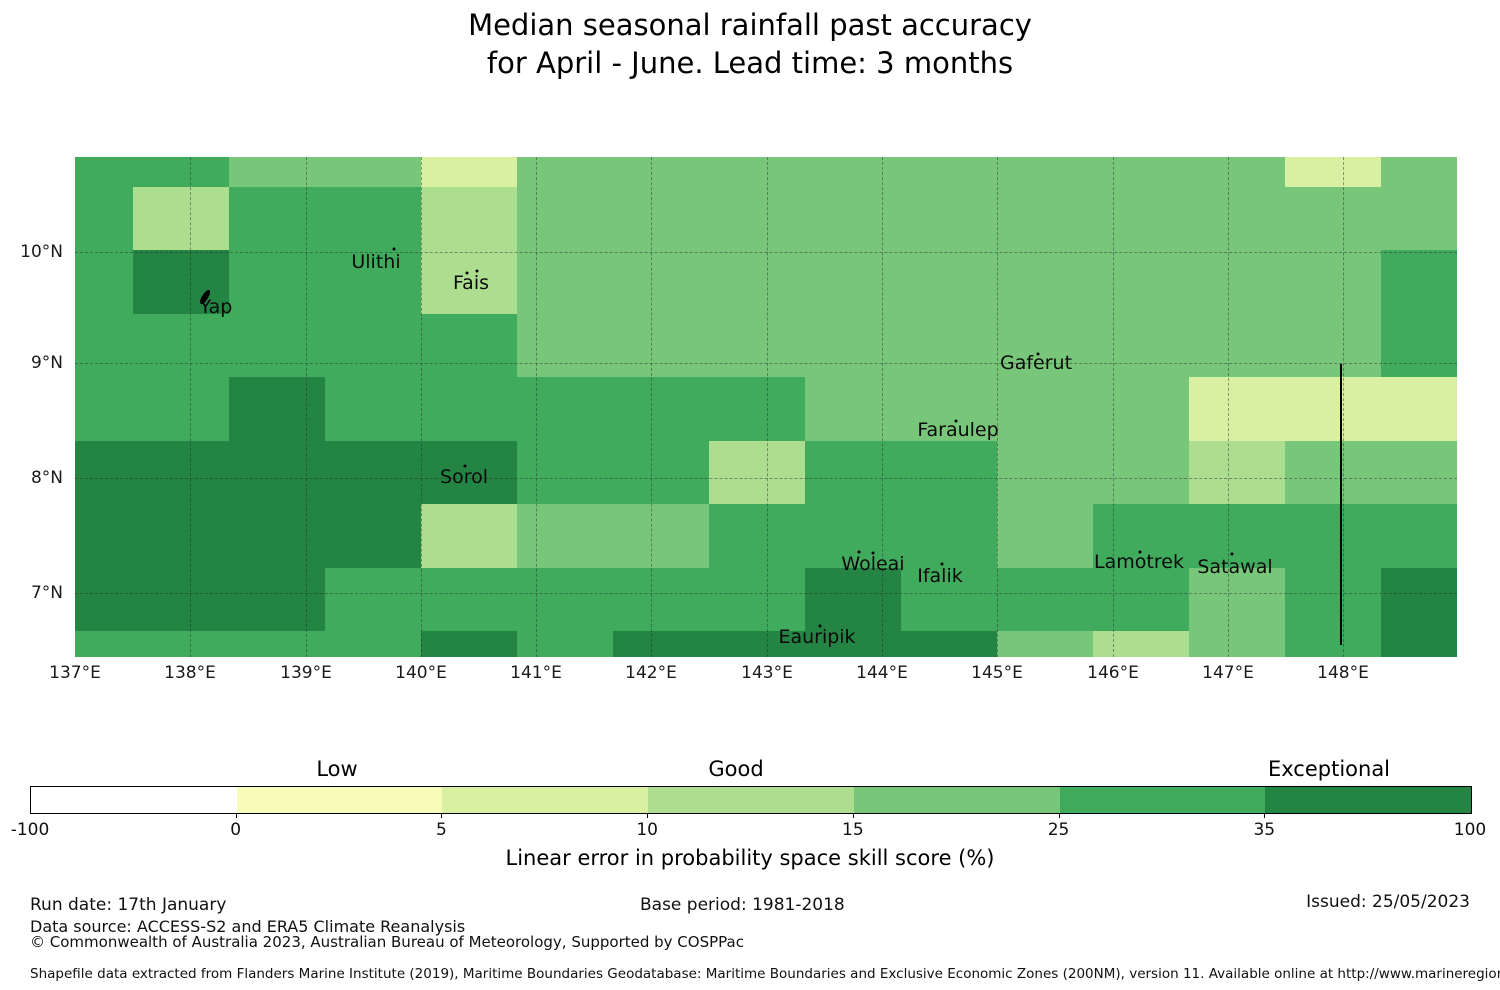 Image resolution: width=1500 pixels, height=990 pixels. I want to click on x-tick-label: 144°E, so click(882, 673).